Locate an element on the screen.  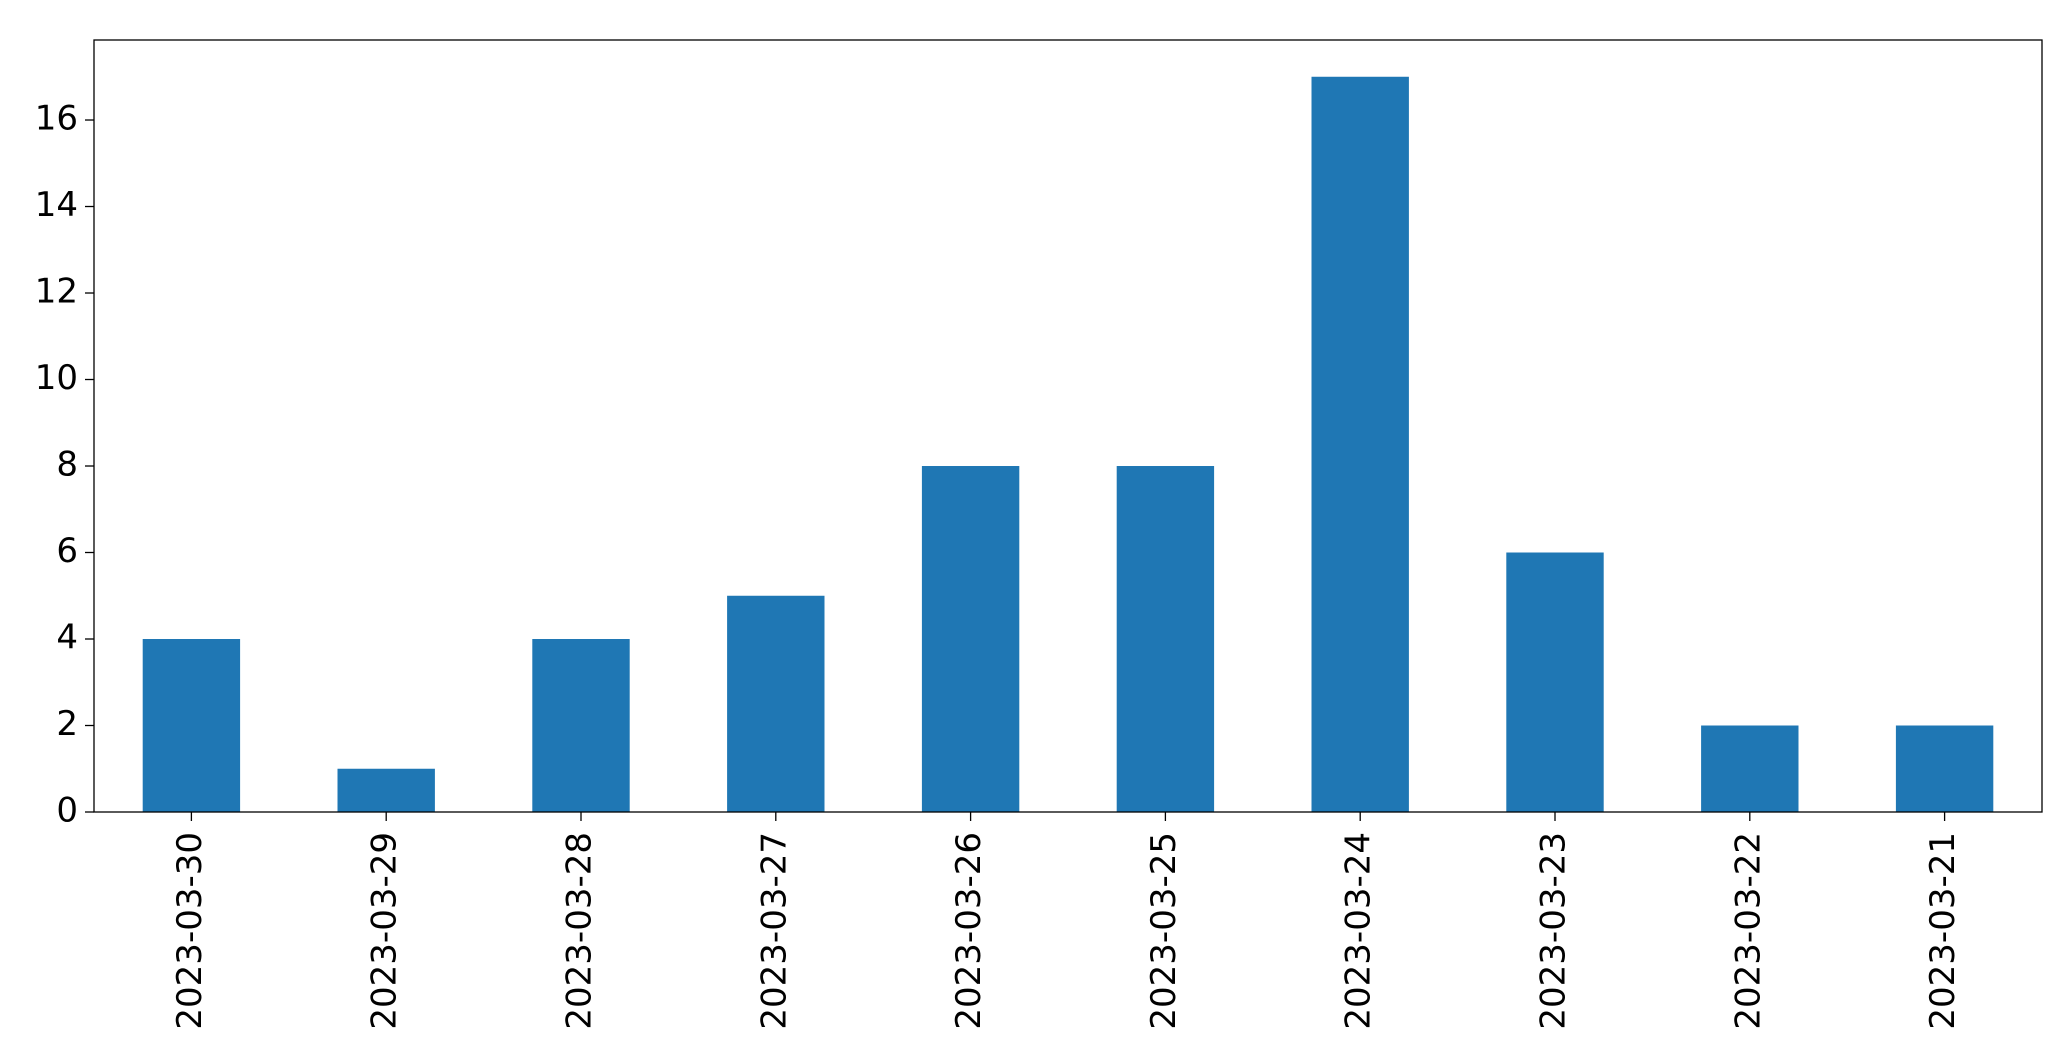
y-tick-label: 0 is located at coordinates (67, 811).